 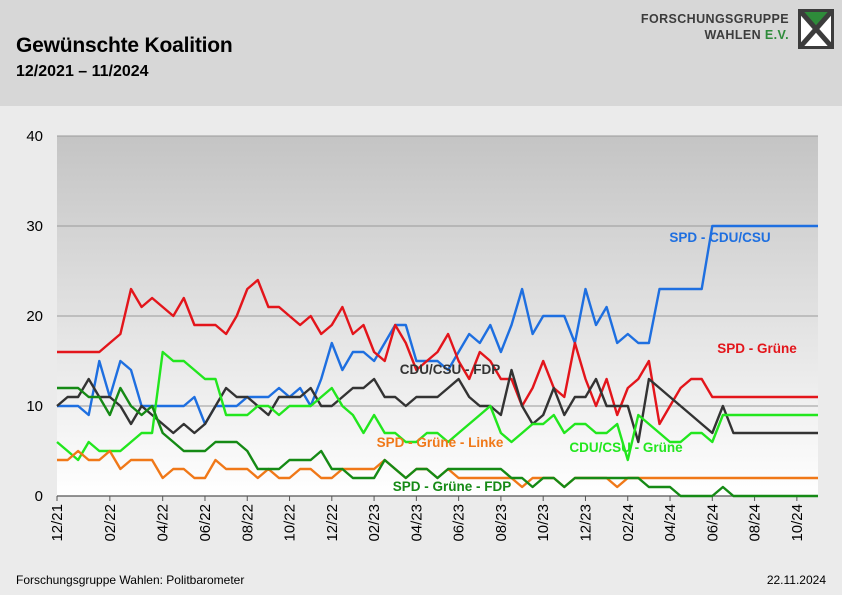 I want to click on logo-ev: E.V., so click(x=776, y=35).